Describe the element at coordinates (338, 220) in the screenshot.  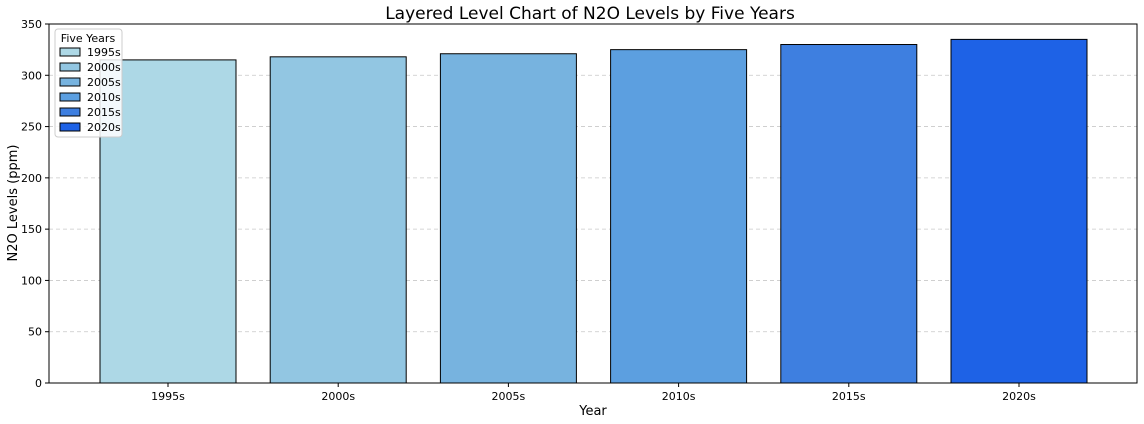
I see `bar-2000s` at that location.